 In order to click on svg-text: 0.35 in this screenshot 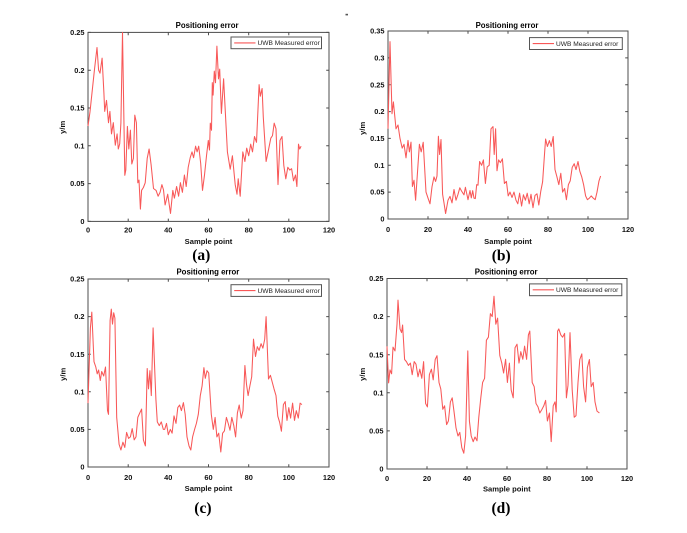, I will do `click(377, 31)`.